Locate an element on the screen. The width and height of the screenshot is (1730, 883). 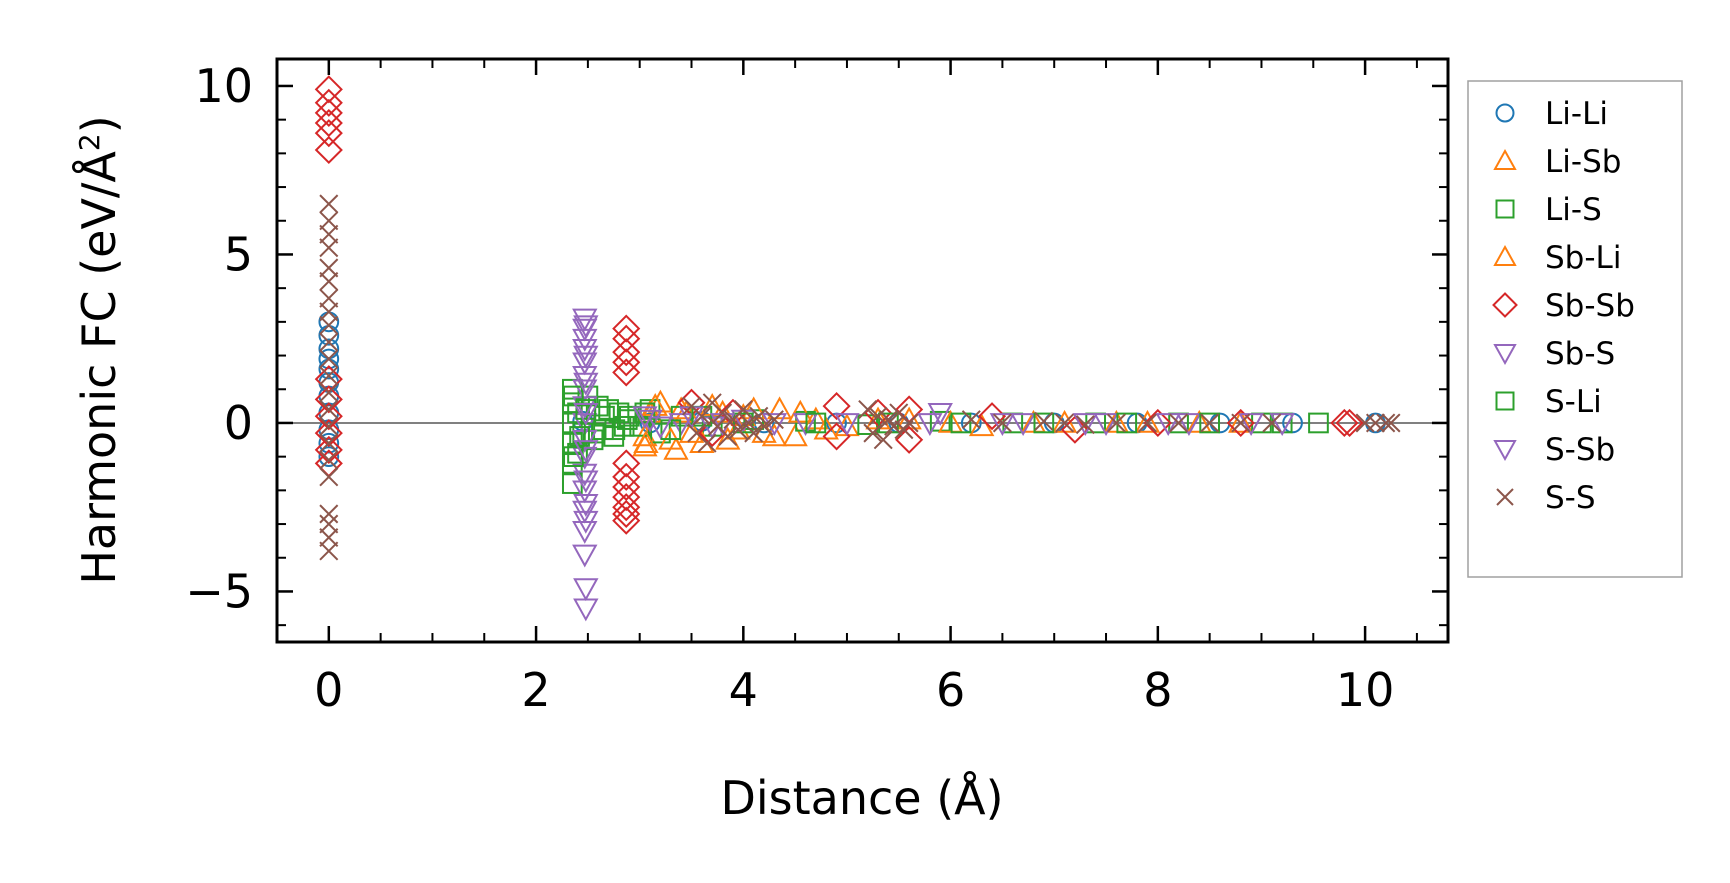
x-tick-label: 2 is located at coordinates (535, 690).